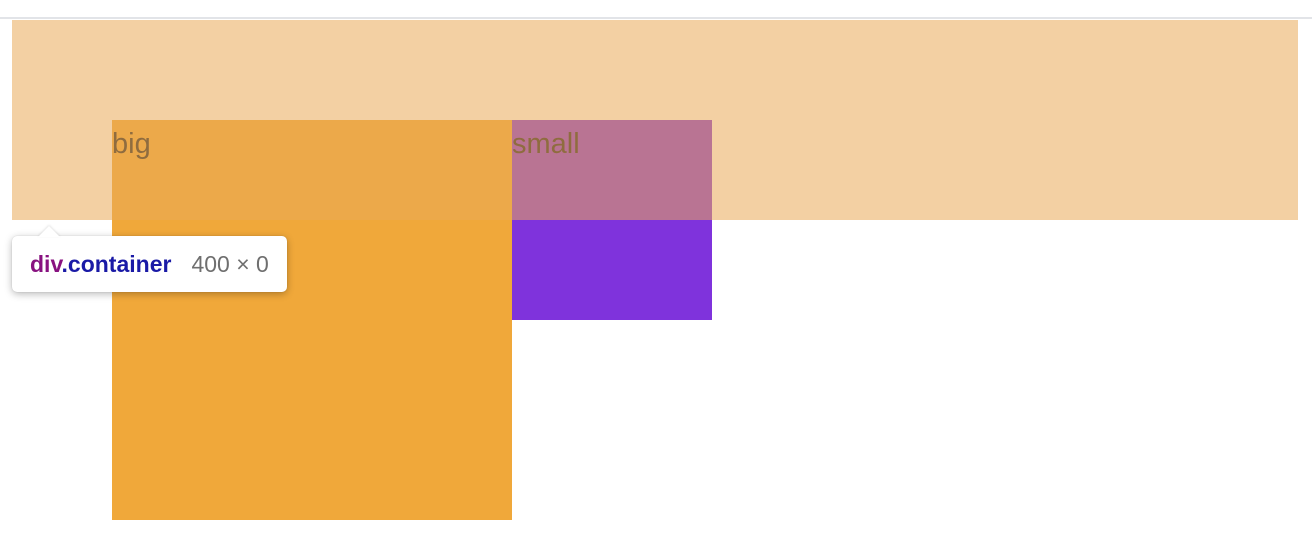 The image size is (1312, 534). I want to click on element-tag-name: div, so click(46, 263).